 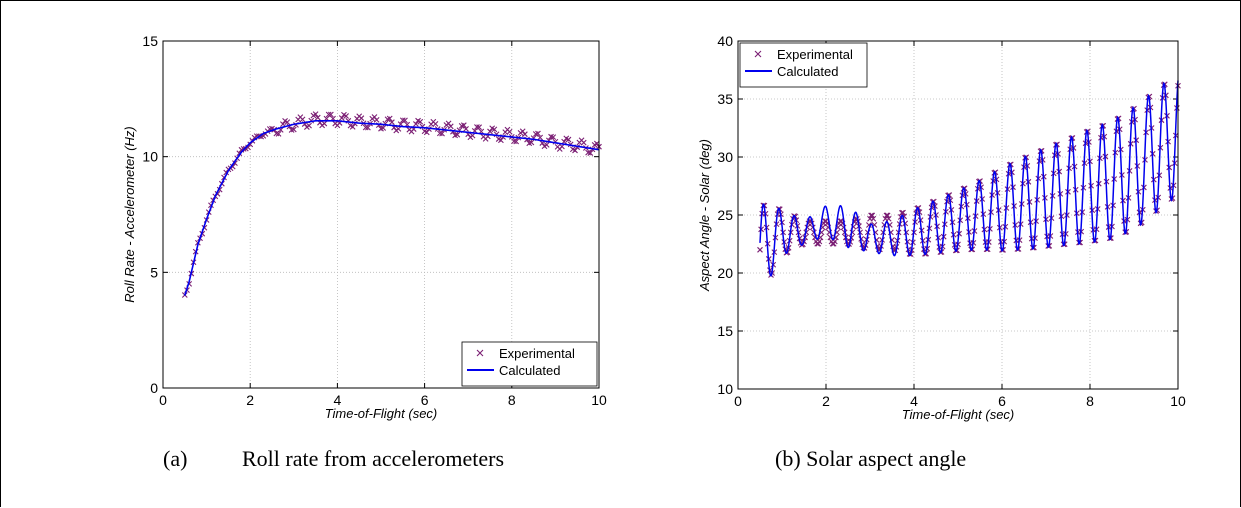 I want to click on caption-a-label: (a), so click(x=175, y=458).